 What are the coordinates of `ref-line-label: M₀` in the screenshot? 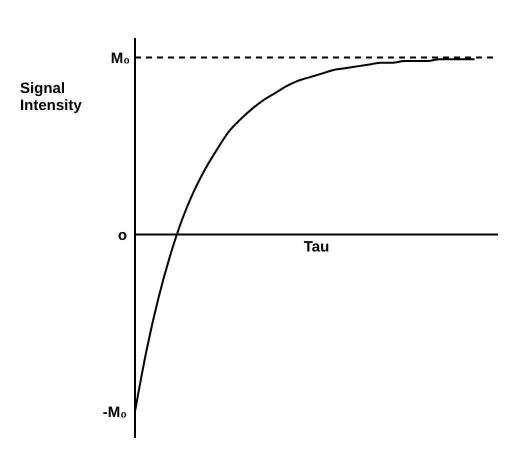 It's located at (120, 58).